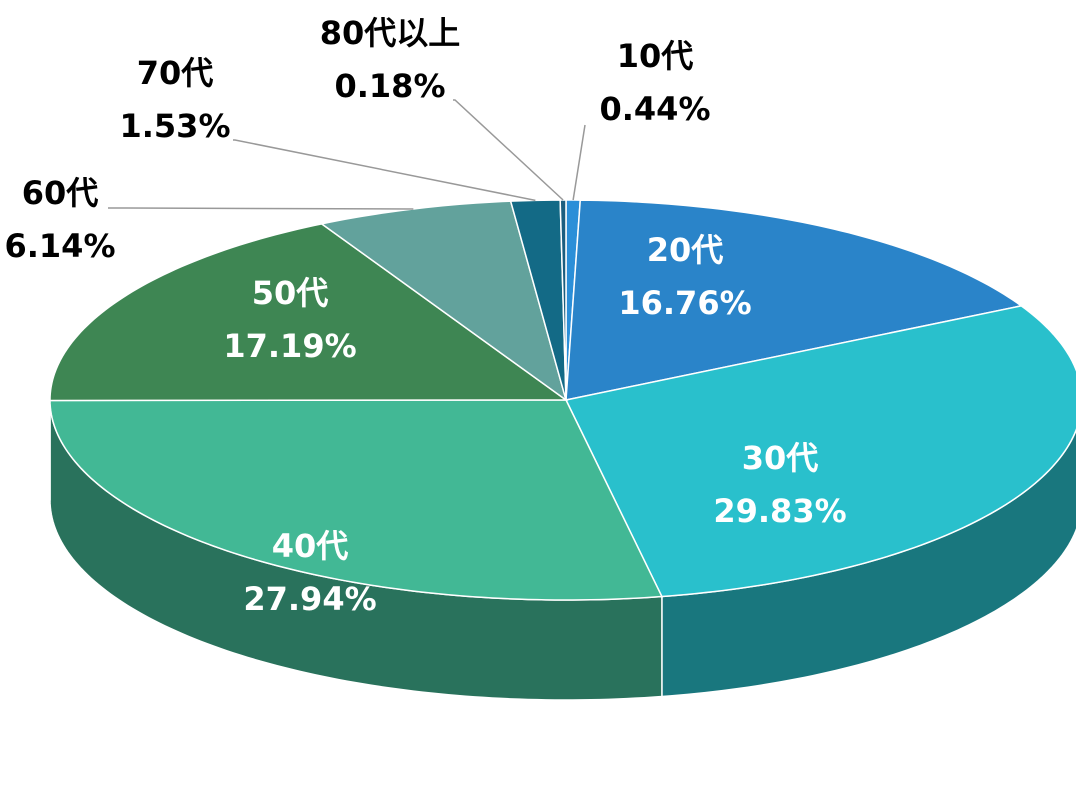 This screenshot has height=802, width=1076. Describe the element at coordinates (59, 246) in the screenshot. I see `value-label: 6.14%` at that location.